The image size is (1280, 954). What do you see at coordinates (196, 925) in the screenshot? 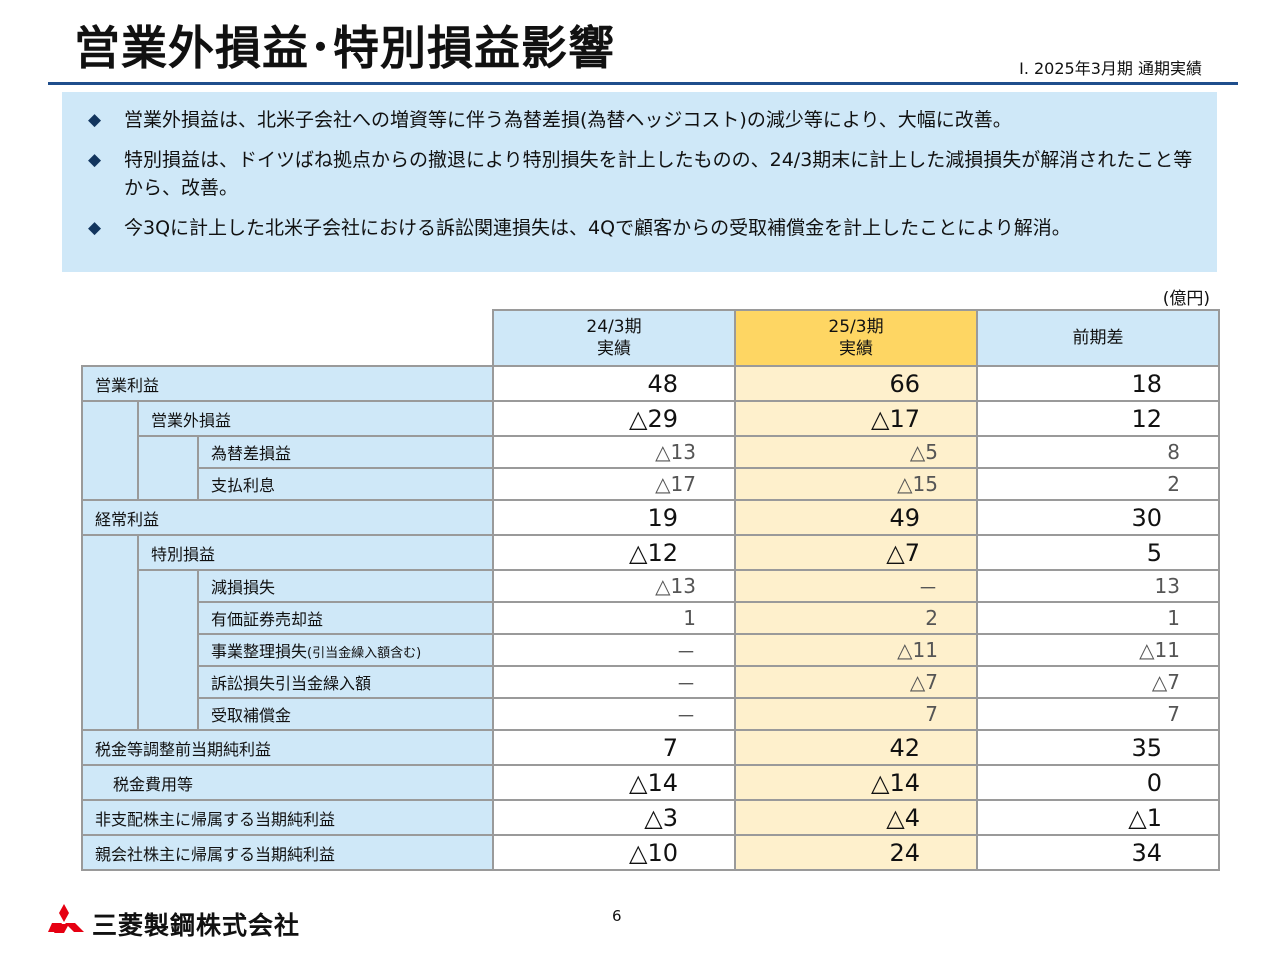
I see `company-name: 三菱製鋼株式会社` at bounding box center [196, 925].